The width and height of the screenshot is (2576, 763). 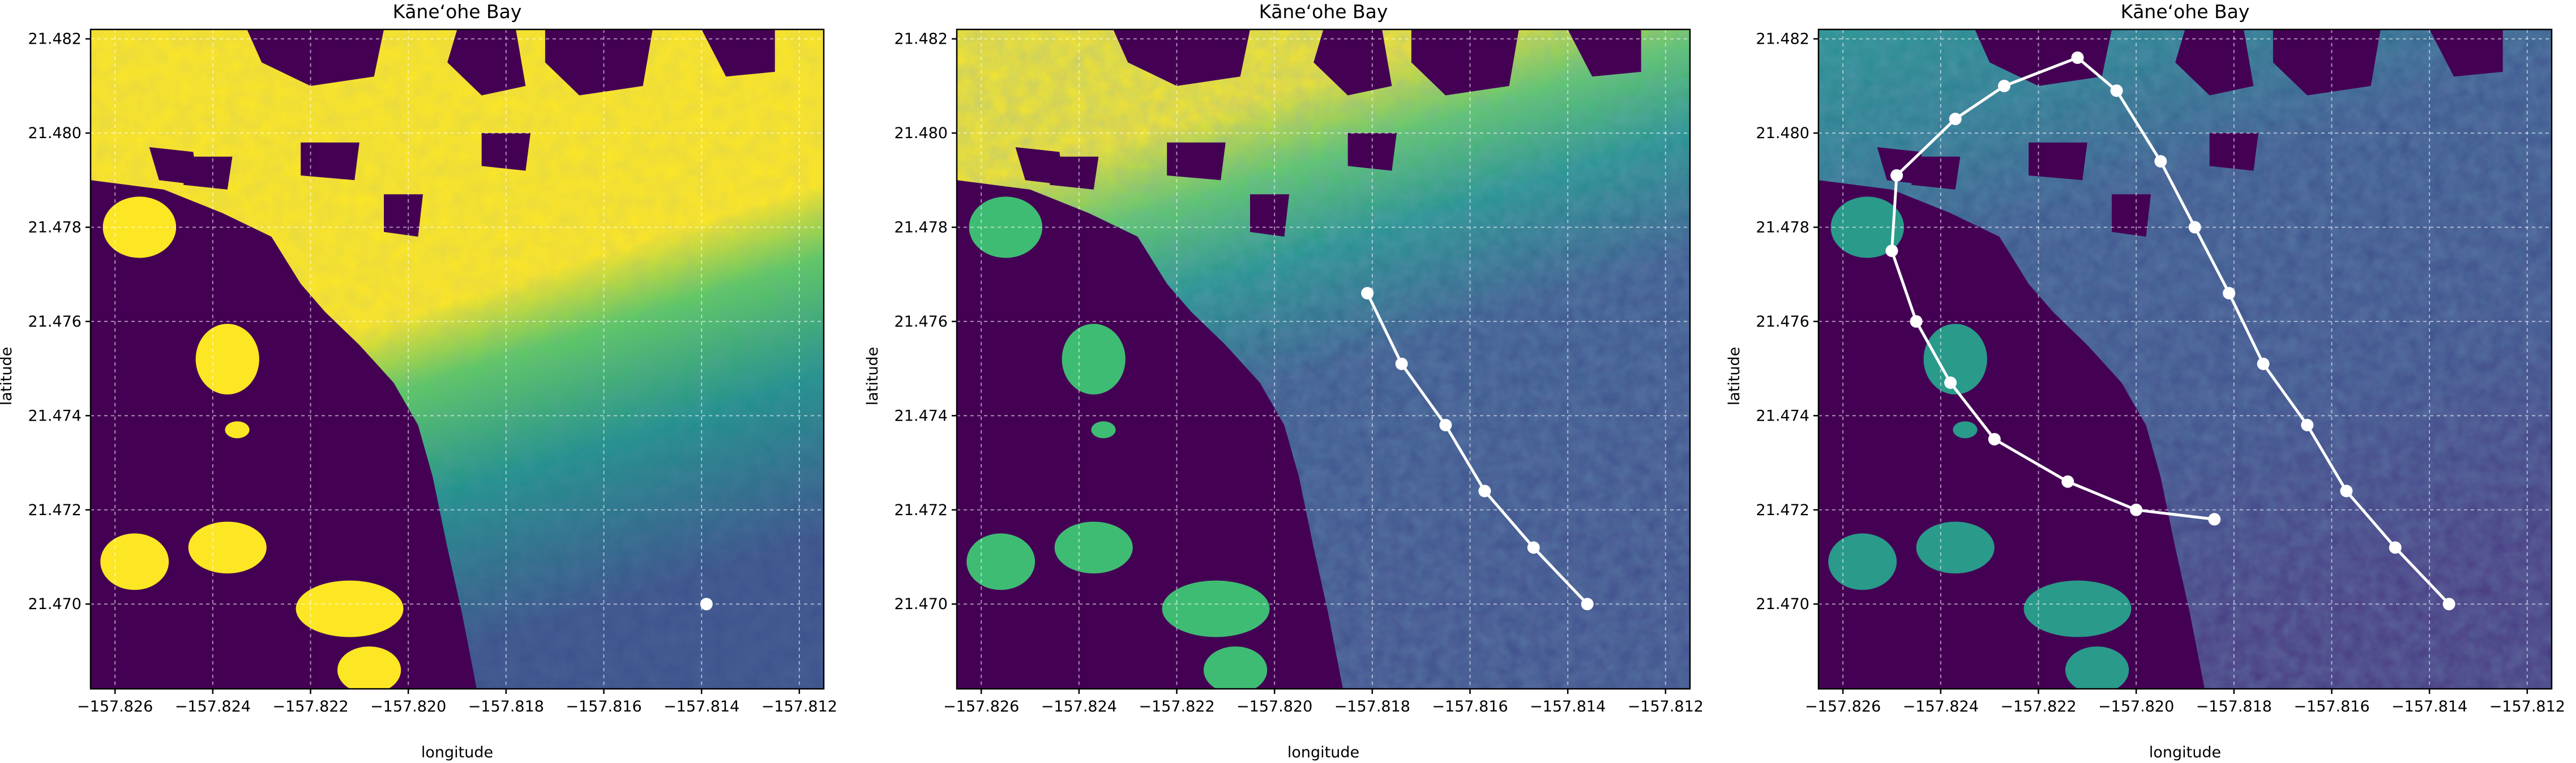 What do you see at coordinates (599, 62) in the screenshot?
I see `land-topB` at bounding box center [599, 62].